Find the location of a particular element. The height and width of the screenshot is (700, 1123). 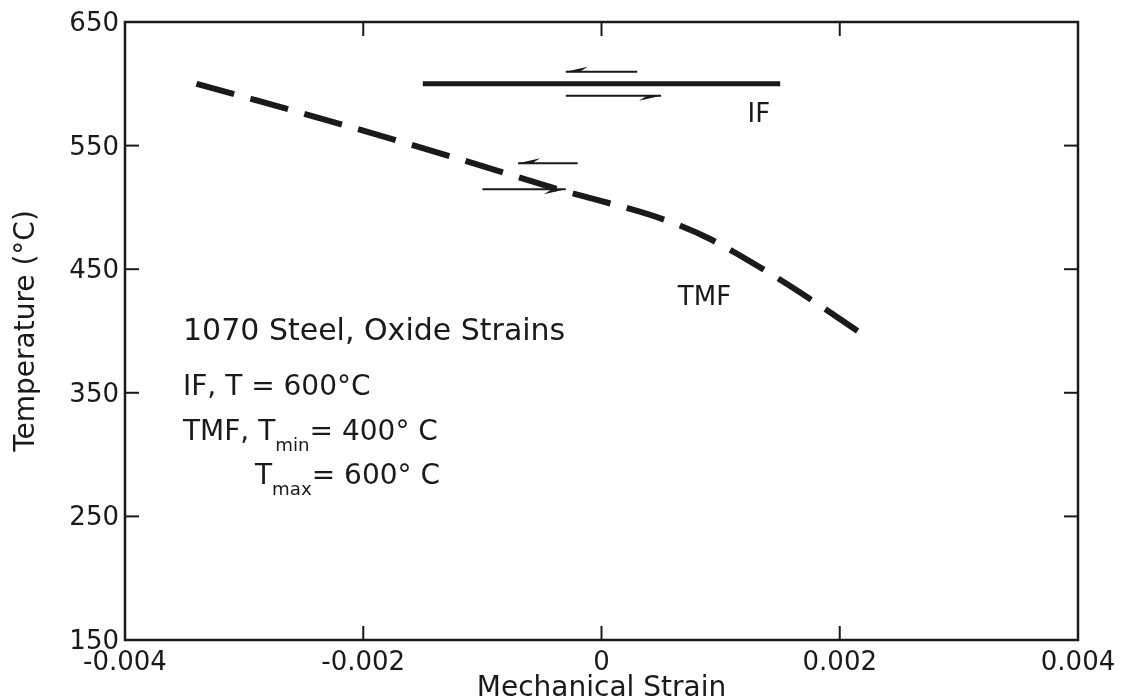

annotation: 1070 Steel, Oxide Strains is located at coordinates (374, 329).